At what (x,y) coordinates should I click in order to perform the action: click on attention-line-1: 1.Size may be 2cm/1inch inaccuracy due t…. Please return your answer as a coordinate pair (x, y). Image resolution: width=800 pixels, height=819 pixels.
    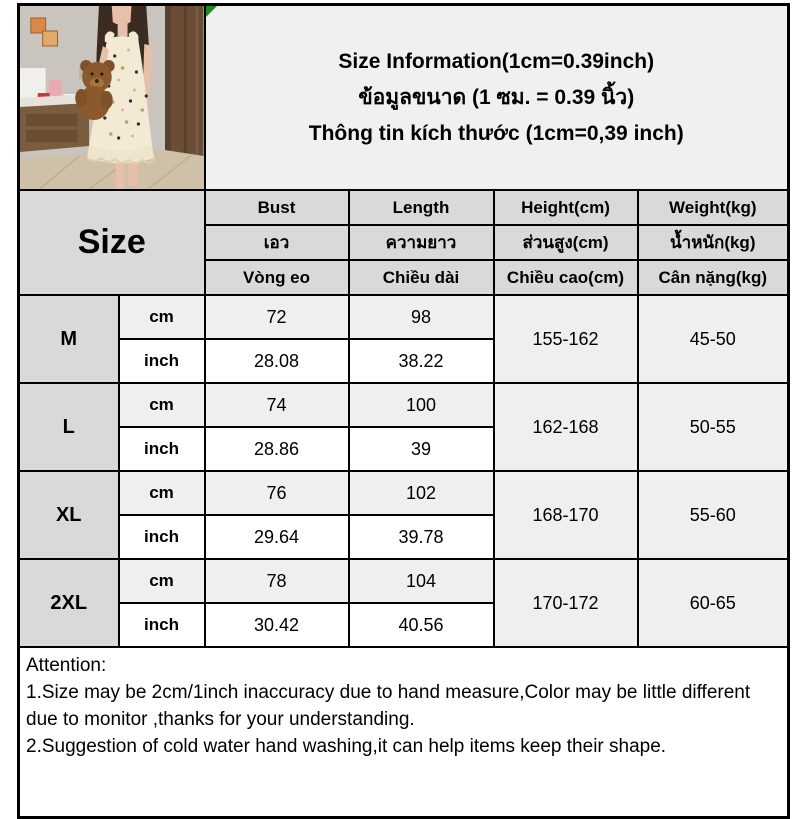
    Looking at the image, I should click on (388, 706).